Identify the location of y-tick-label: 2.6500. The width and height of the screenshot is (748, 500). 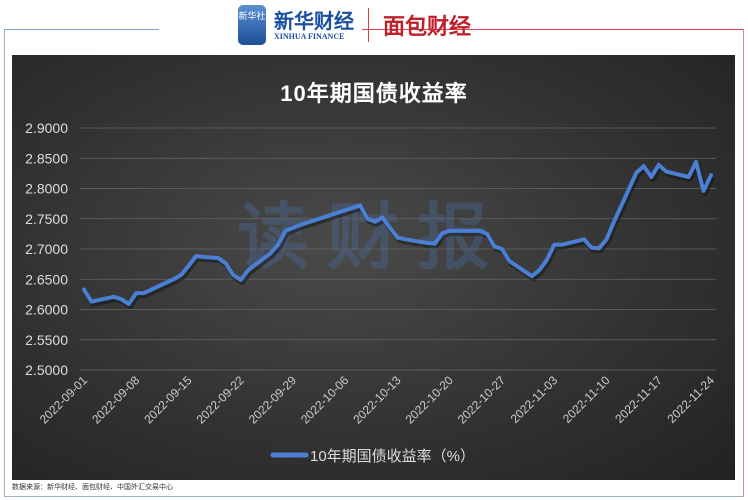
(46, 279).